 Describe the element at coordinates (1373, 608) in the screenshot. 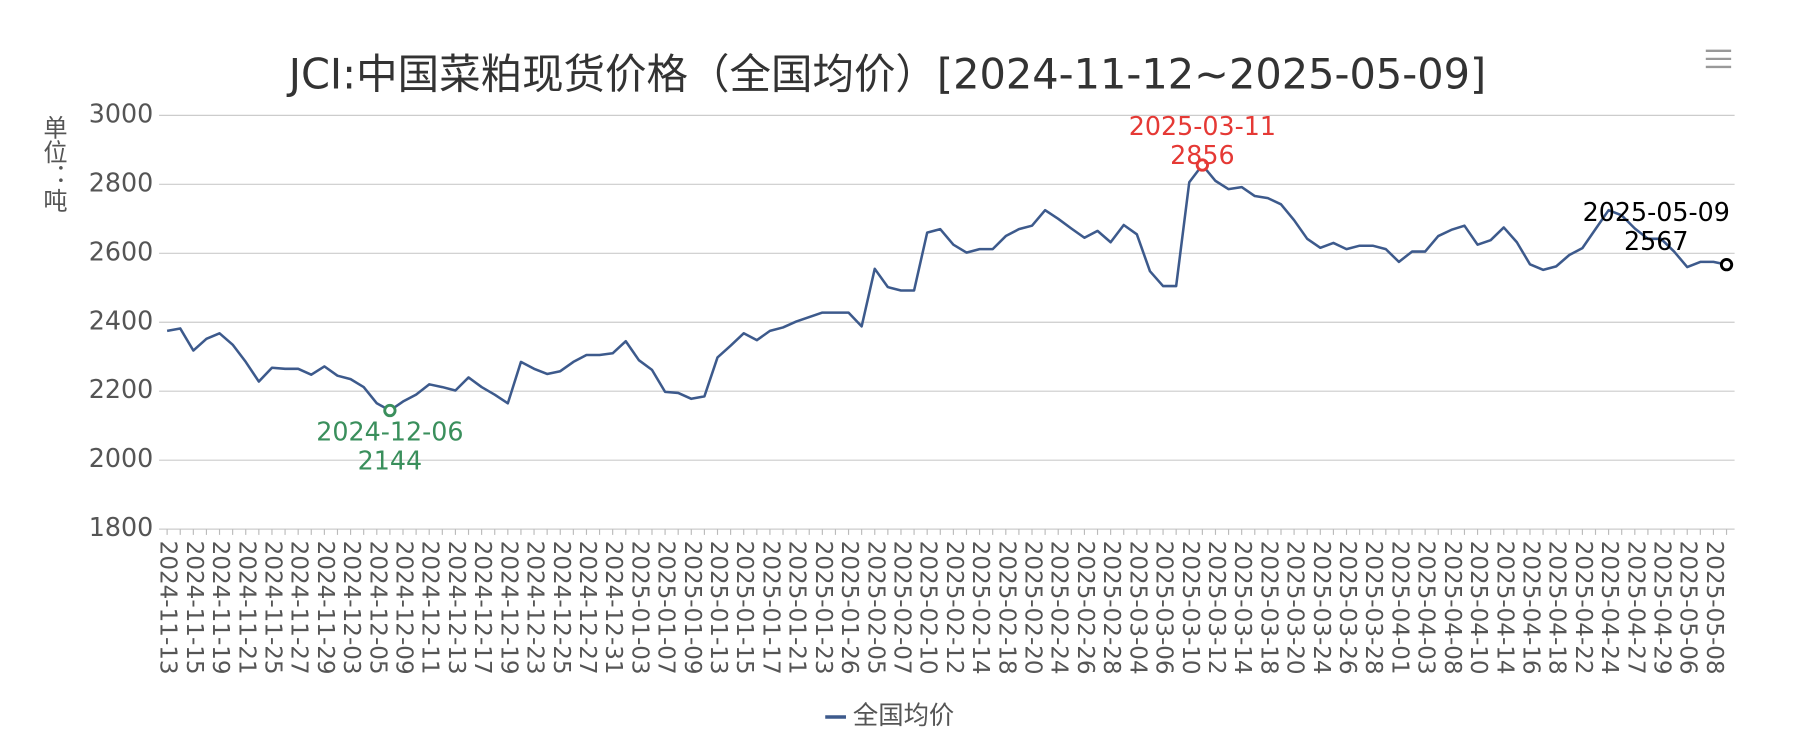

I see `x-tick-label: 2025-03-28` at that location.